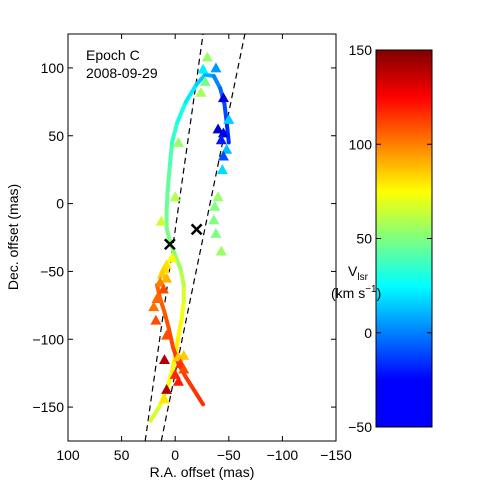 The height and width of the screenshot is (497, 489). Describe the element at coordinates (113, 55) in the screenshot. I see `epoch-label: Epoch C` at that location.